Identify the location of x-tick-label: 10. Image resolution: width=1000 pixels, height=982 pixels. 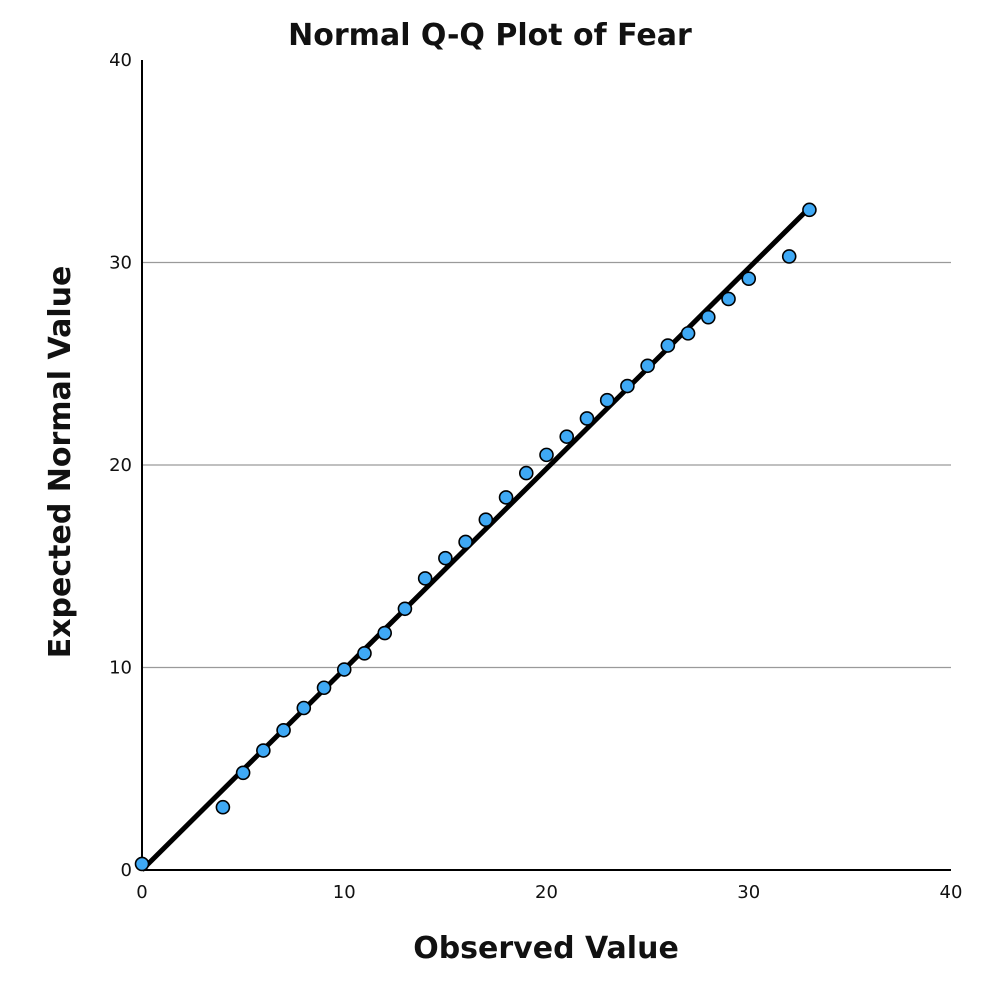
(344, 892).